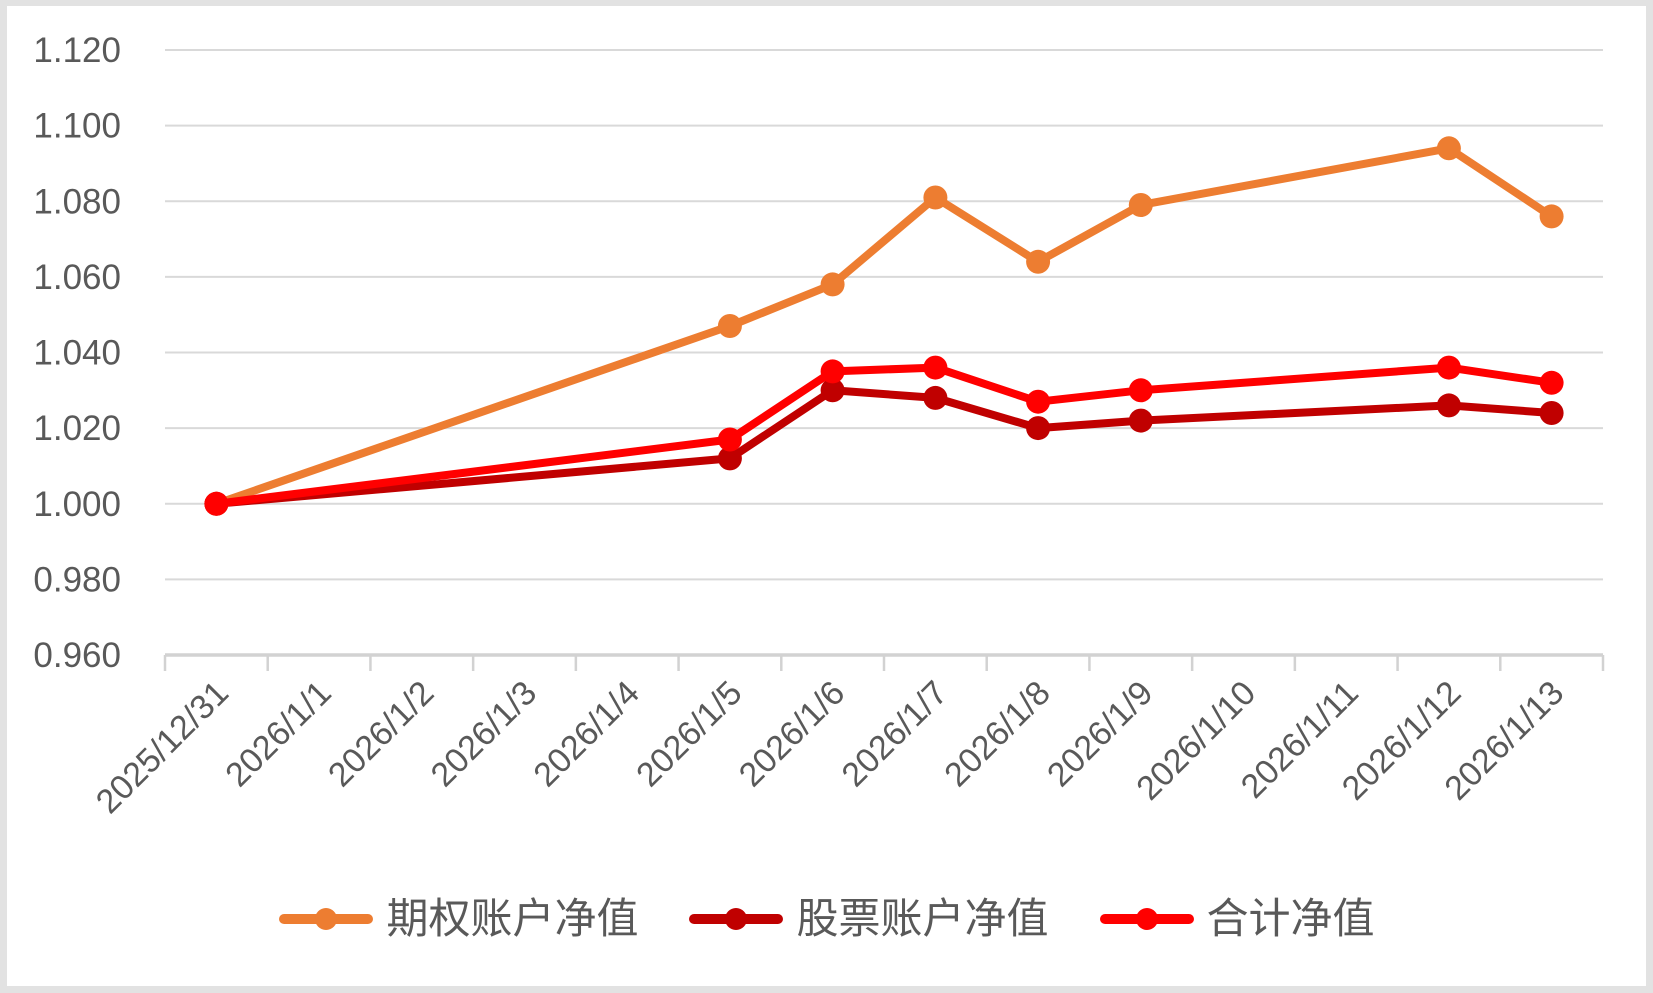 The width and height of the screenshot is (1653, 993). I want to click on chart-legend: 期权账户净值 股票账户净值 合计净值, so click(826, 918).